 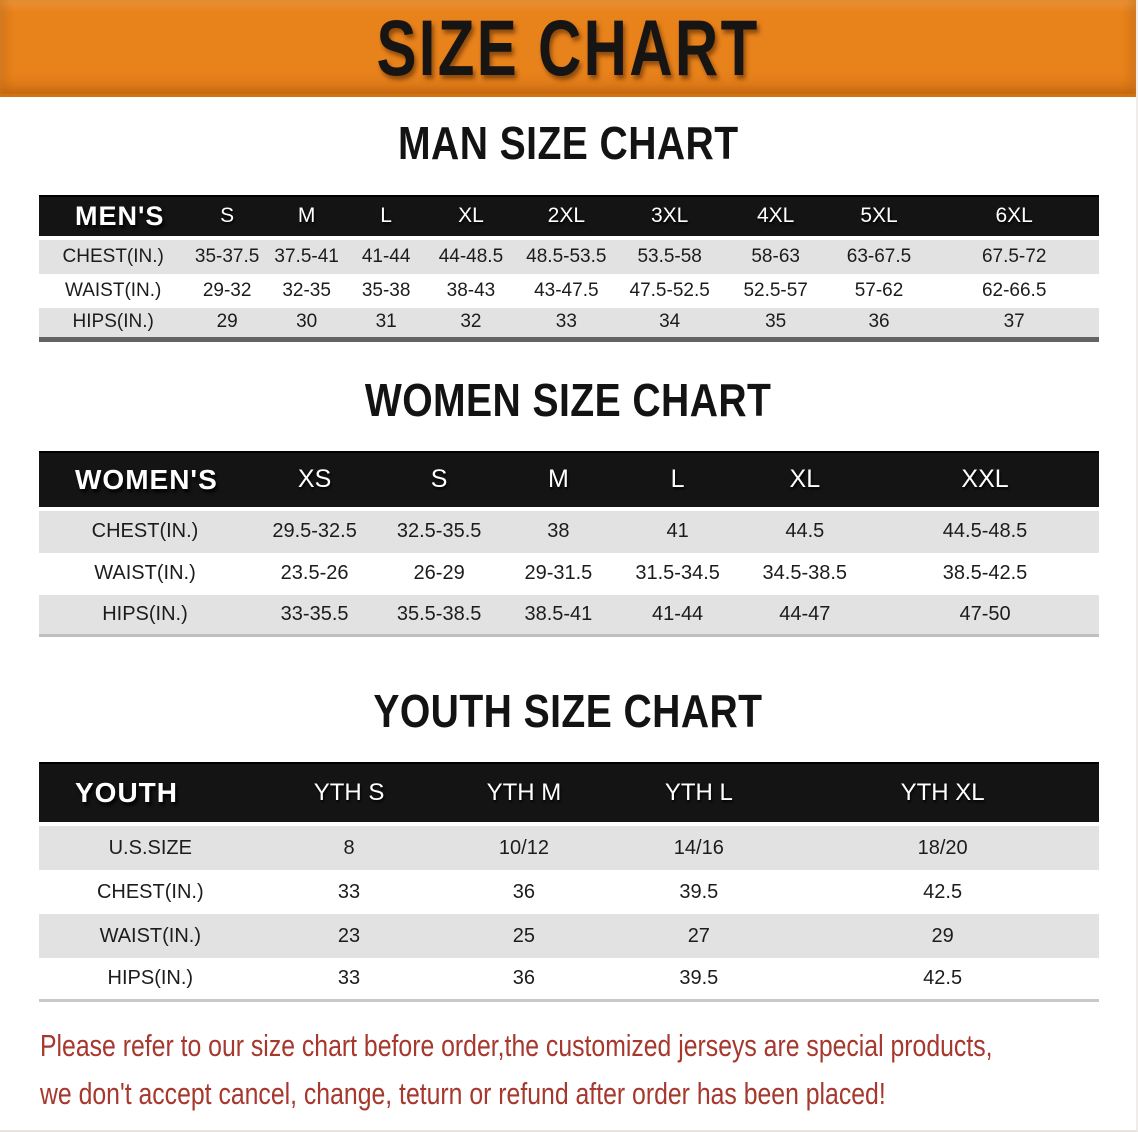 What do you see at coordinates (985, 480) in the screenshot?
I see `size-column-header: XXL` at bounding box center [985, 480].